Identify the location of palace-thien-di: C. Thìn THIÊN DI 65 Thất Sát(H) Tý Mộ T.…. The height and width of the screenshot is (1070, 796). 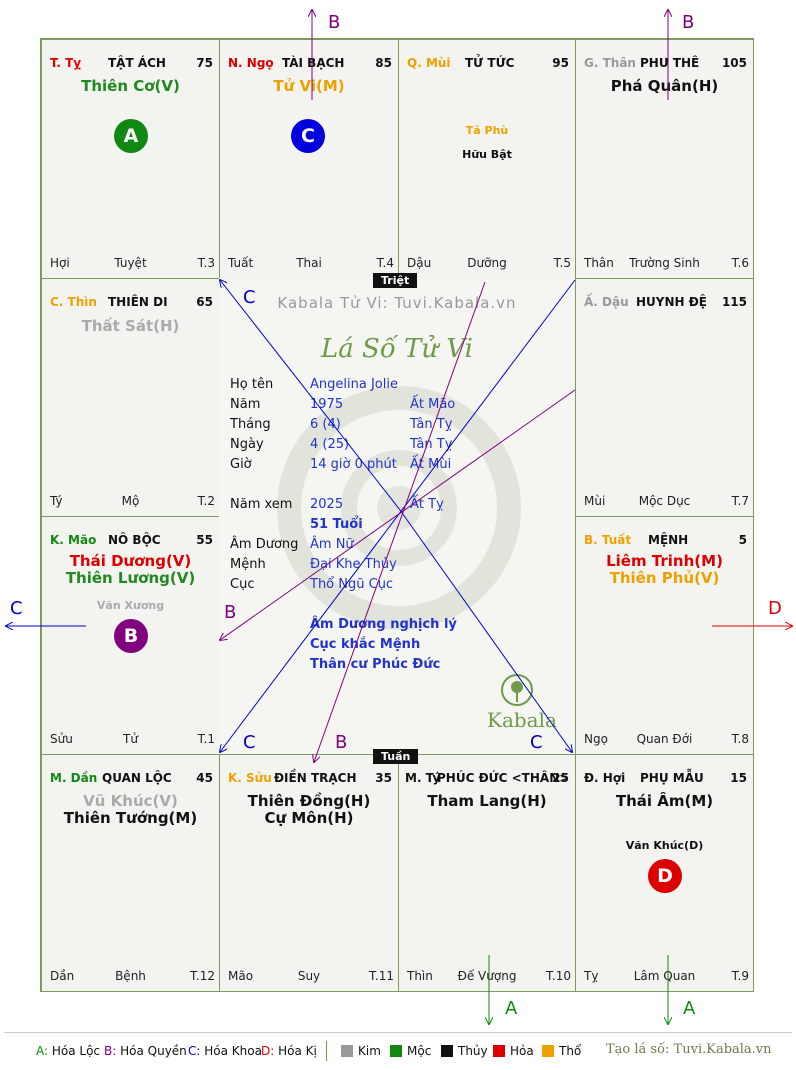
(130, 397).